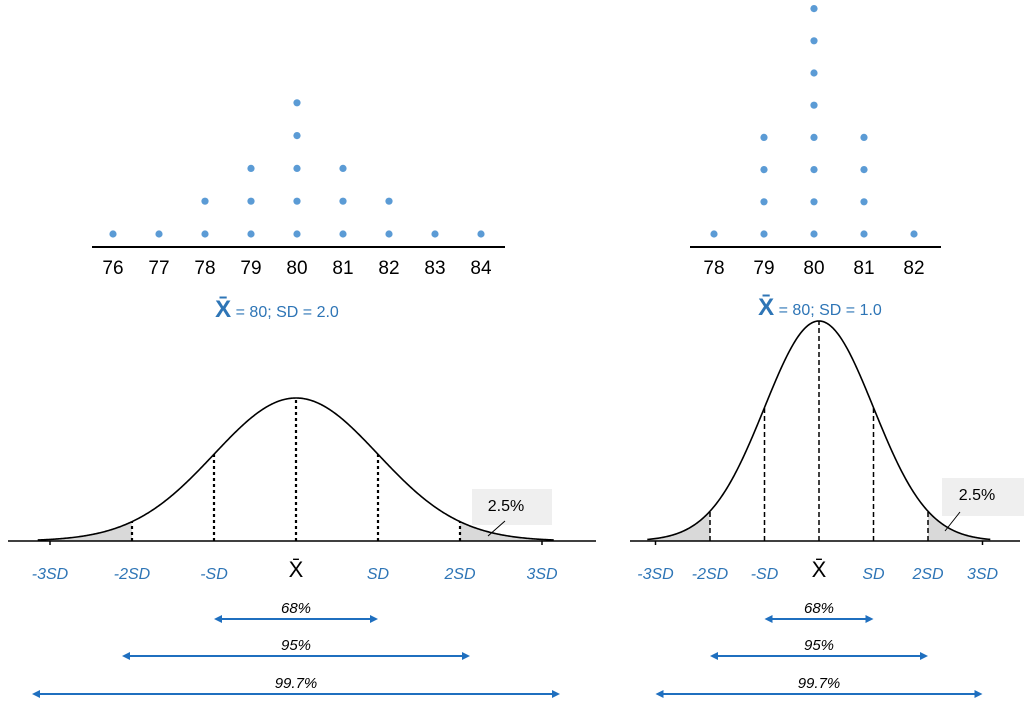 This screenshot has height=705, width=1024. Describe the element at coordinates (298, 189) in the screenshot. I see `dot-plot-left: 76 77 78 79 80 81 82 83 84` at that location.